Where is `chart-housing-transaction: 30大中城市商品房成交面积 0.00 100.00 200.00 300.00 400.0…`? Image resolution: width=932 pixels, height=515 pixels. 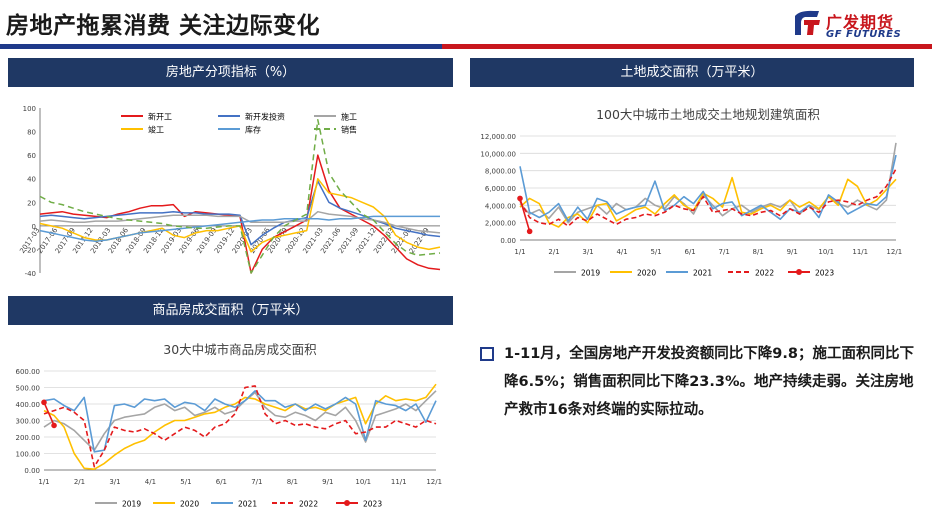
chart-housing-transaction: 30大中城市商品房成交面积 0.00 100.00 200.00 300.00 400.0… is located at coordinates (229, 425).